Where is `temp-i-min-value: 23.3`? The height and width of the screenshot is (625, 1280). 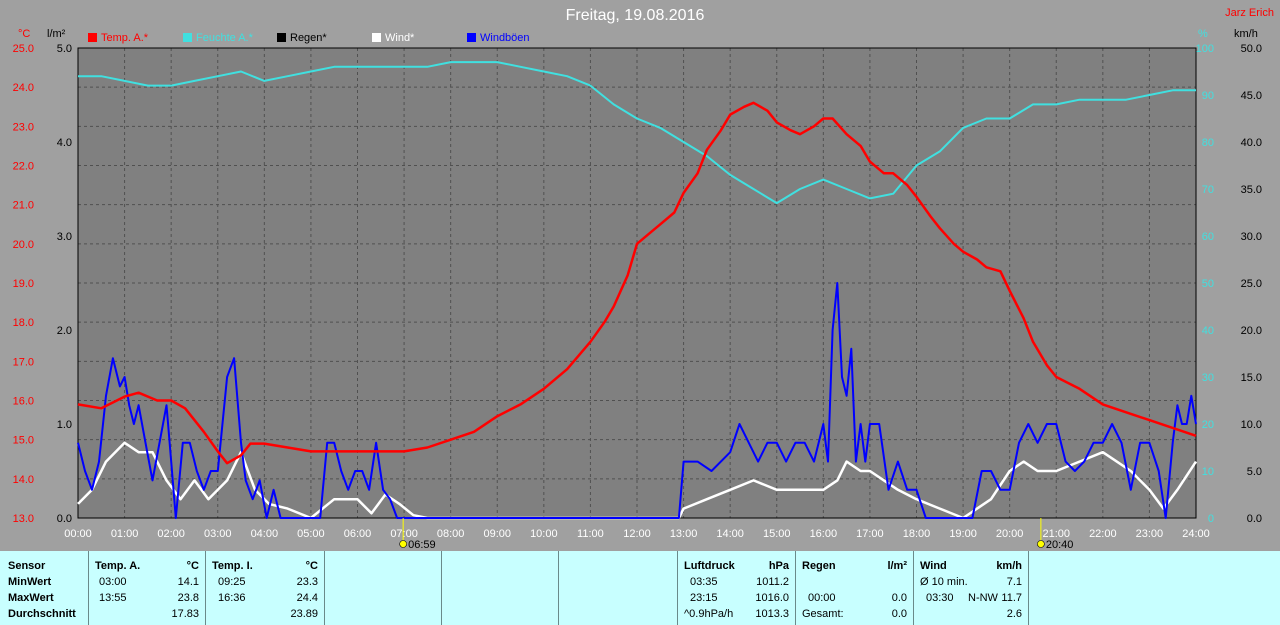 temp-i-min-value: 23.3 is located at coordinates (307, 582).